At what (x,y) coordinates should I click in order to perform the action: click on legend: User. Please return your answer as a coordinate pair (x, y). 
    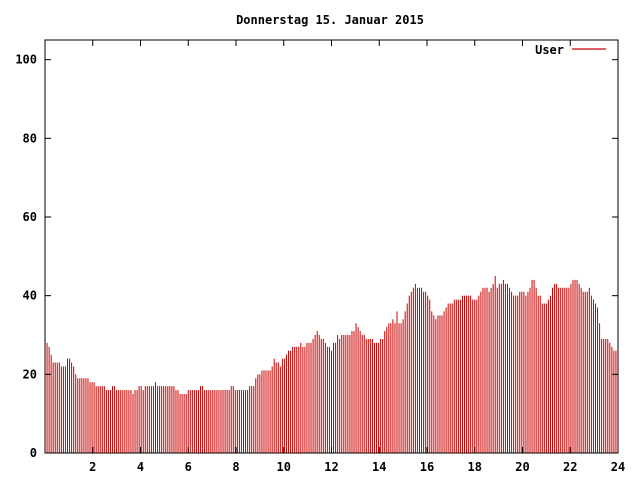
    Looking at the image, I should click on (570, 50).